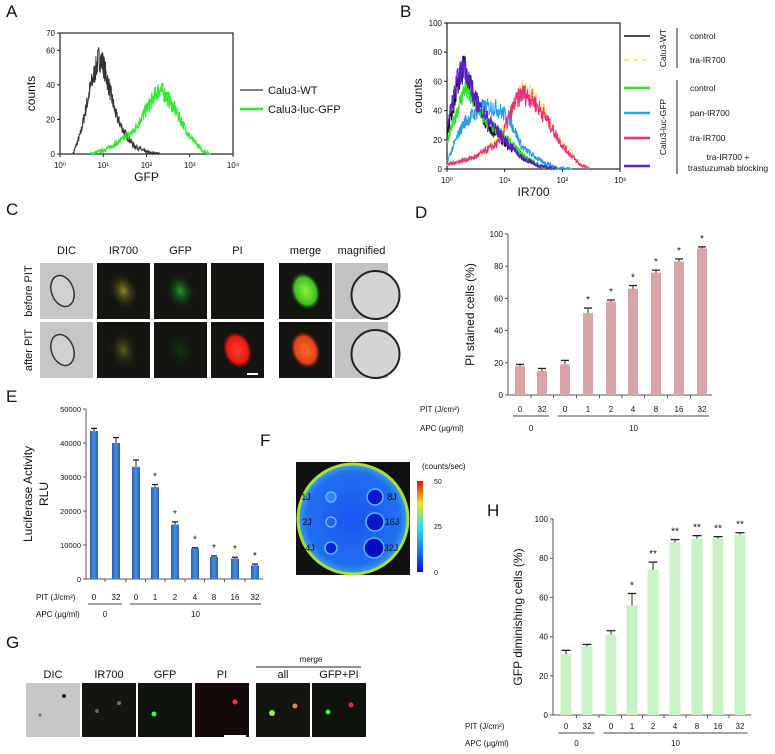  I want to click on y-tick-label: 30000, so click(70, 477).